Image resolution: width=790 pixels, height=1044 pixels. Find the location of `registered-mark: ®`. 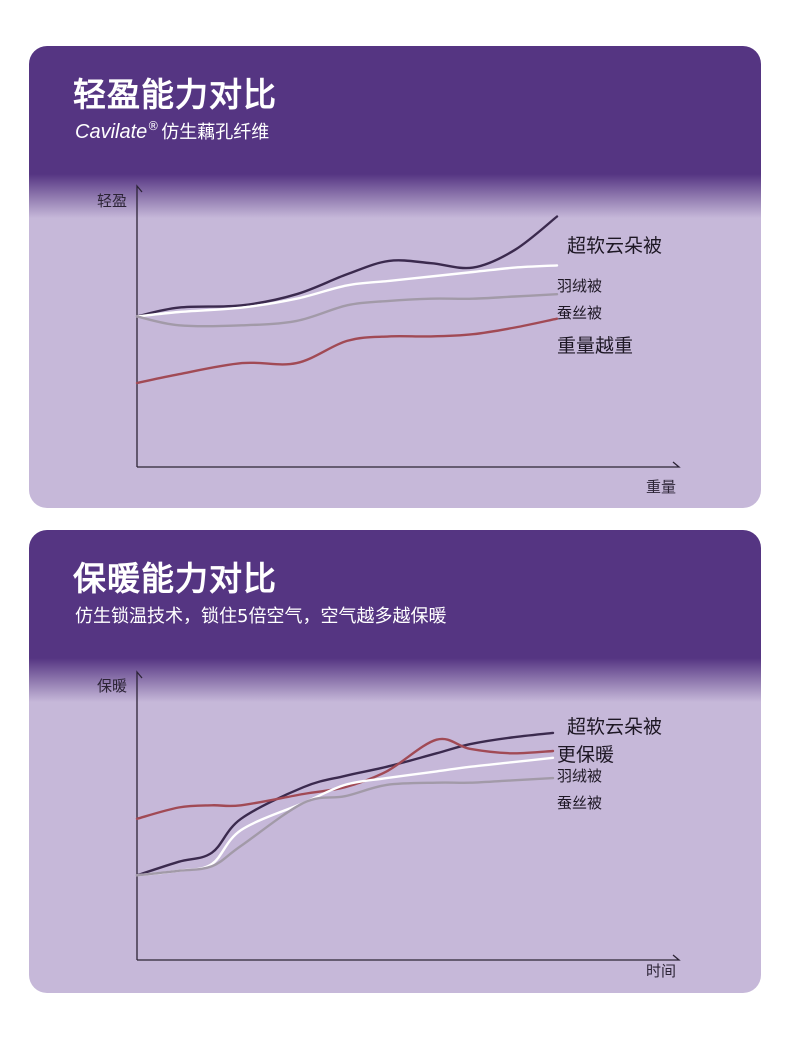

registered-mark: ® is located at coordinates (153, 126).